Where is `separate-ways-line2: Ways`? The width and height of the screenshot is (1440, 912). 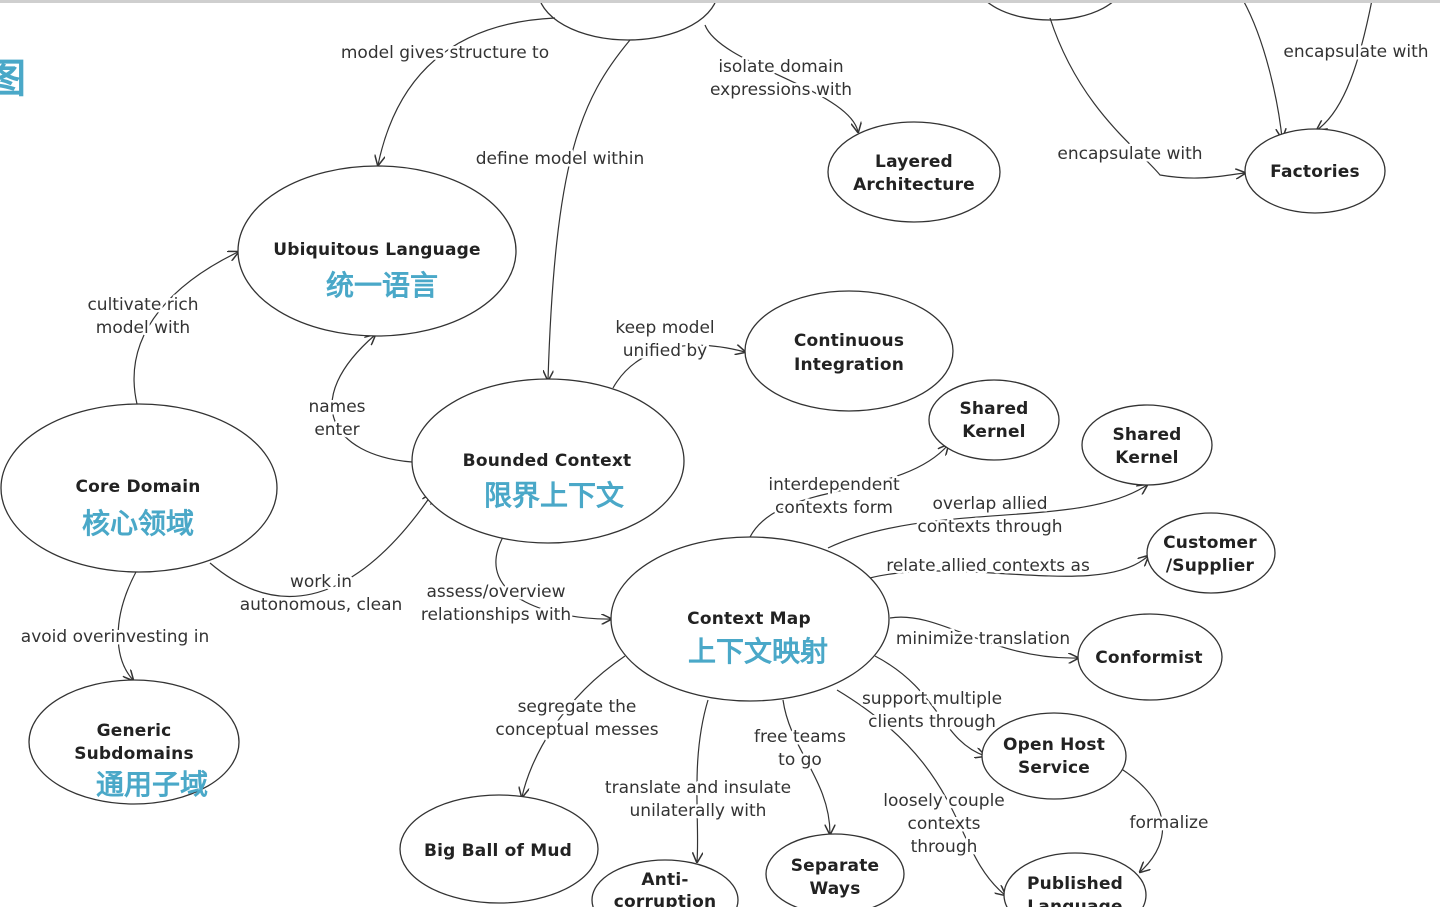
separate-ways-line2: Ways is located at coordinates (834, 889).